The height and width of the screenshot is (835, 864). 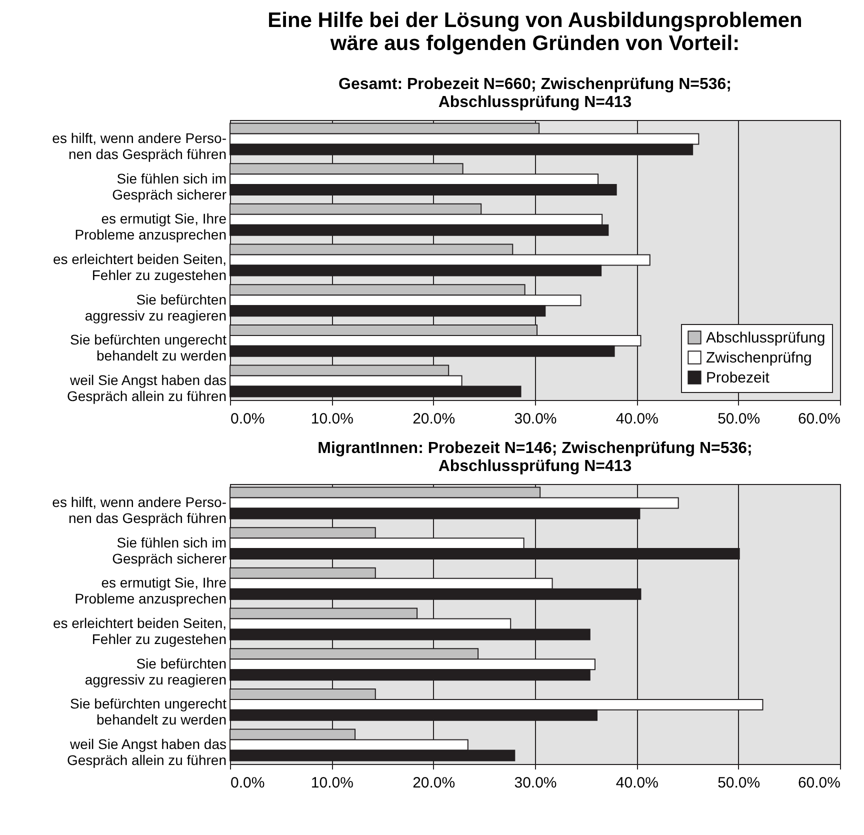 I want to click on legend-label: Probezeit, so click(x=738, y=378).